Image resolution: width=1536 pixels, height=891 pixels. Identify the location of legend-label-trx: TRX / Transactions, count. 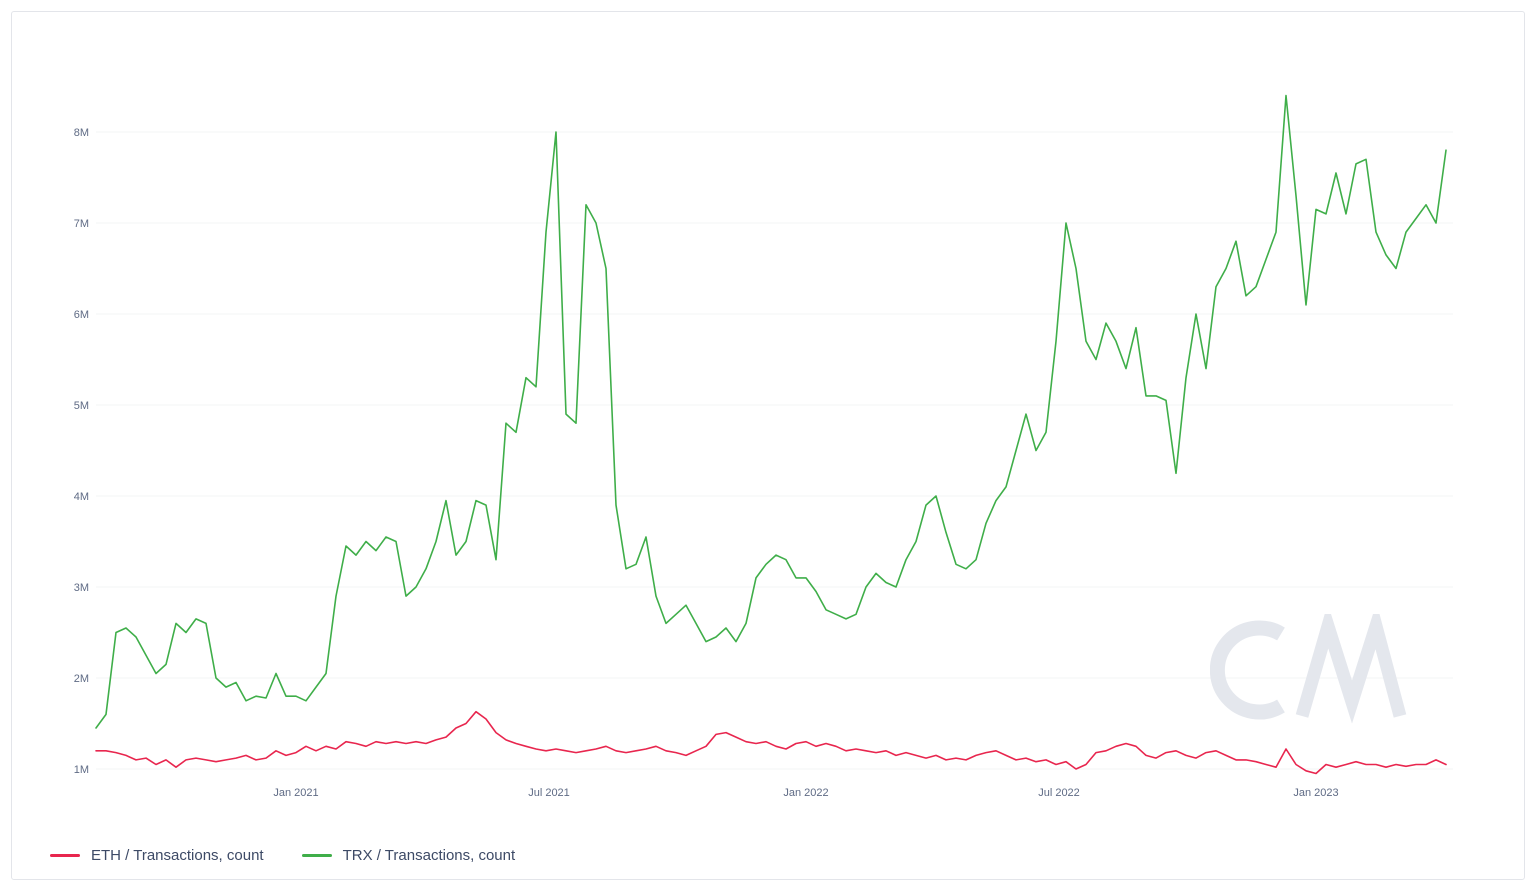
(429, 855).